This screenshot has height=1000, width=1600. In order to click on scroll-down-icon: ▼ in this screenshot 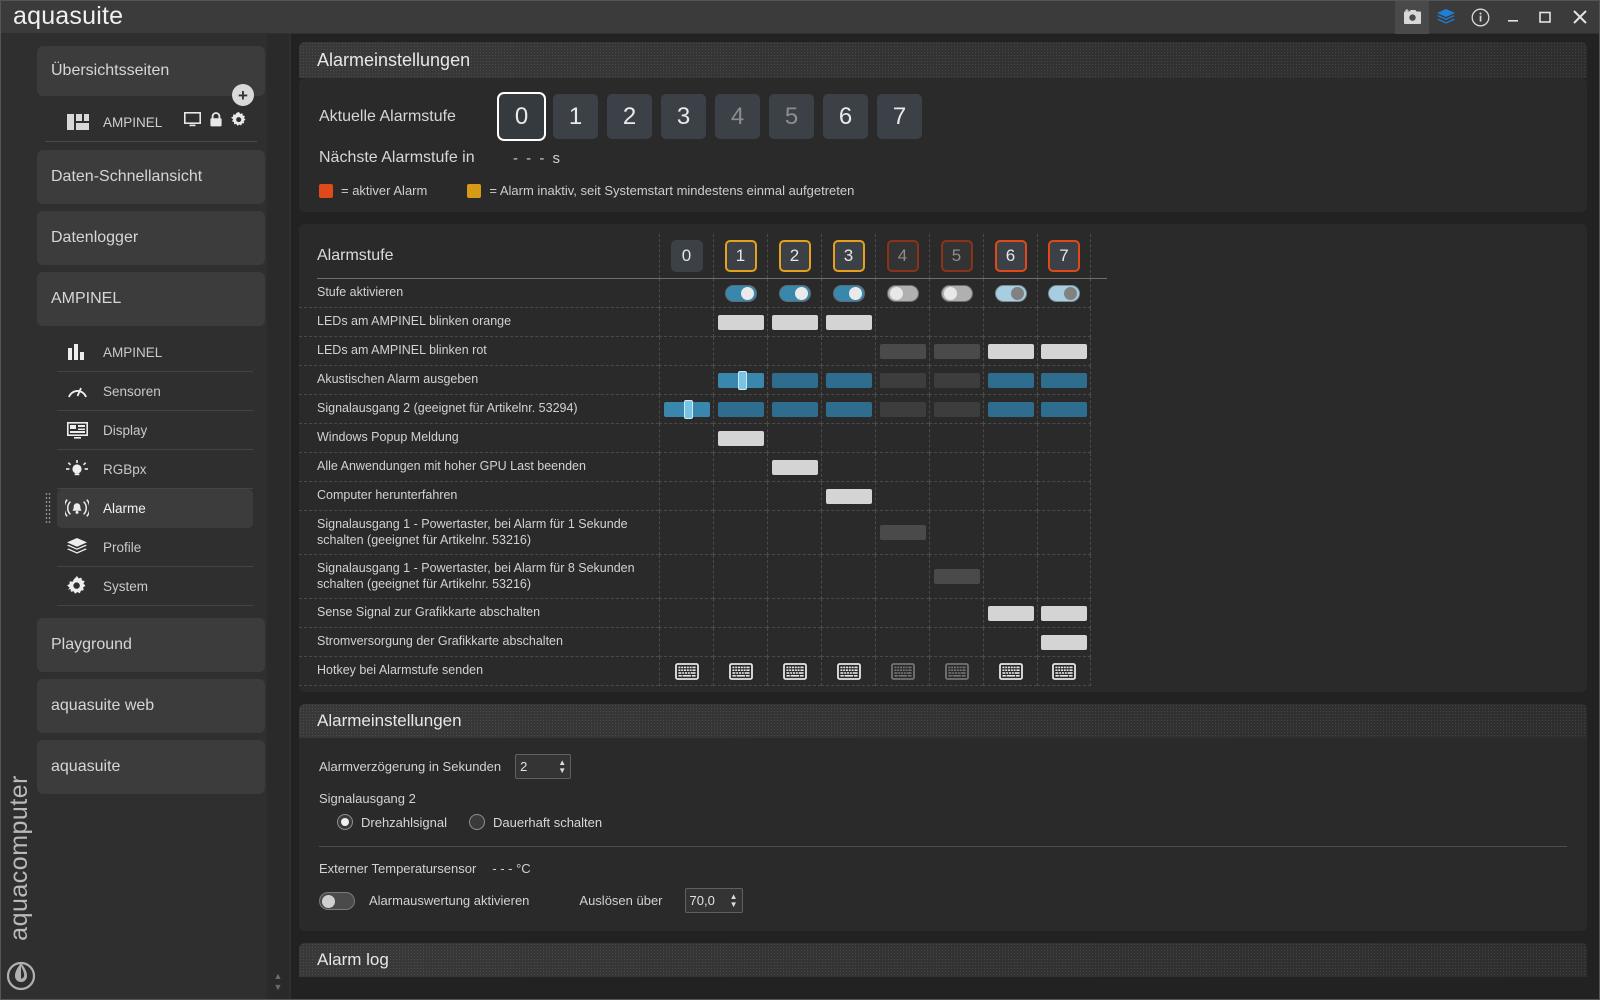, I will do `click(278, 987)`.